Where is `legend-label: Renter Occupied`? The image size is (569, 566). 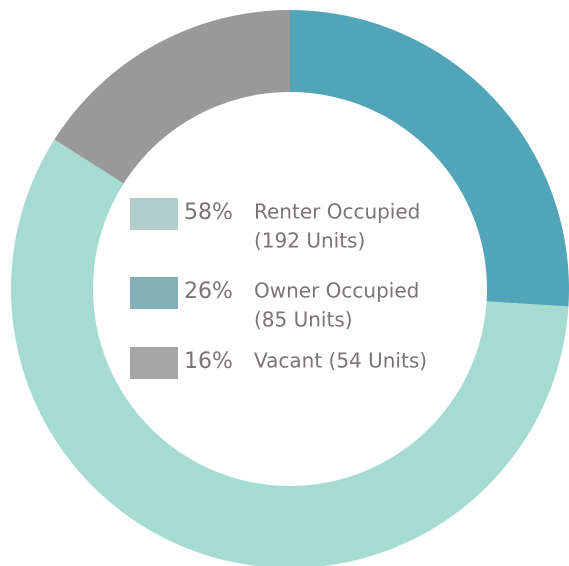
legend-label: Renter Occupied is located at coordinates (337, 212).